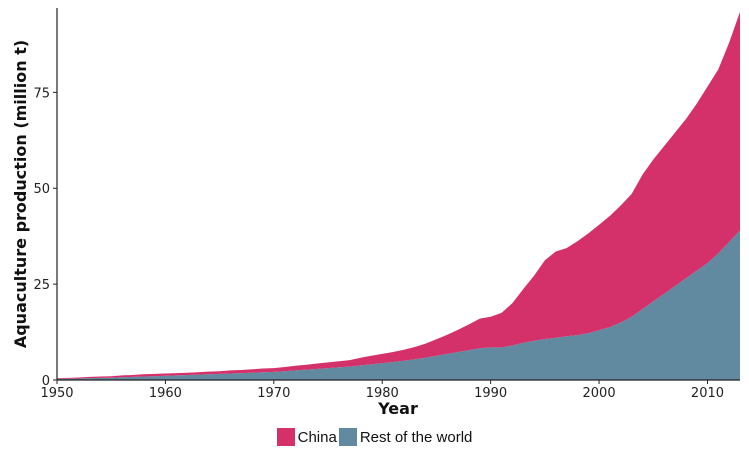  What do you see at coordinates (273, 393) in the screenshot?
I see `x-tick-label: 1970` at bounding box center [273, 393].